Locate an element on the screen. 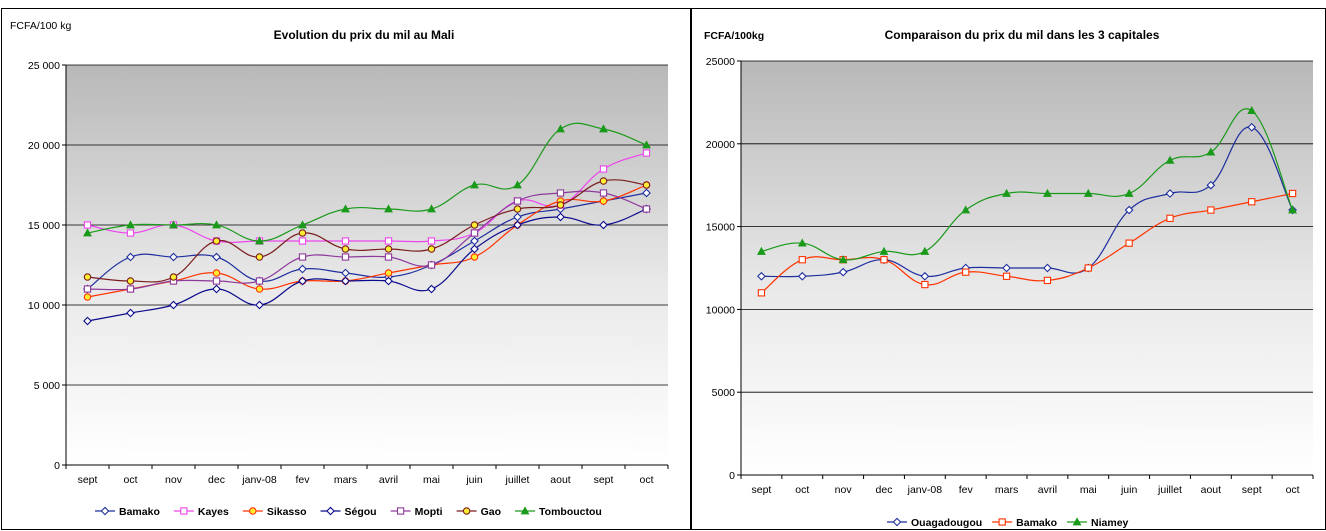 This screenshot has width=1326, height=531. y-tick-label: 0 is located at coordinates (732, 476).